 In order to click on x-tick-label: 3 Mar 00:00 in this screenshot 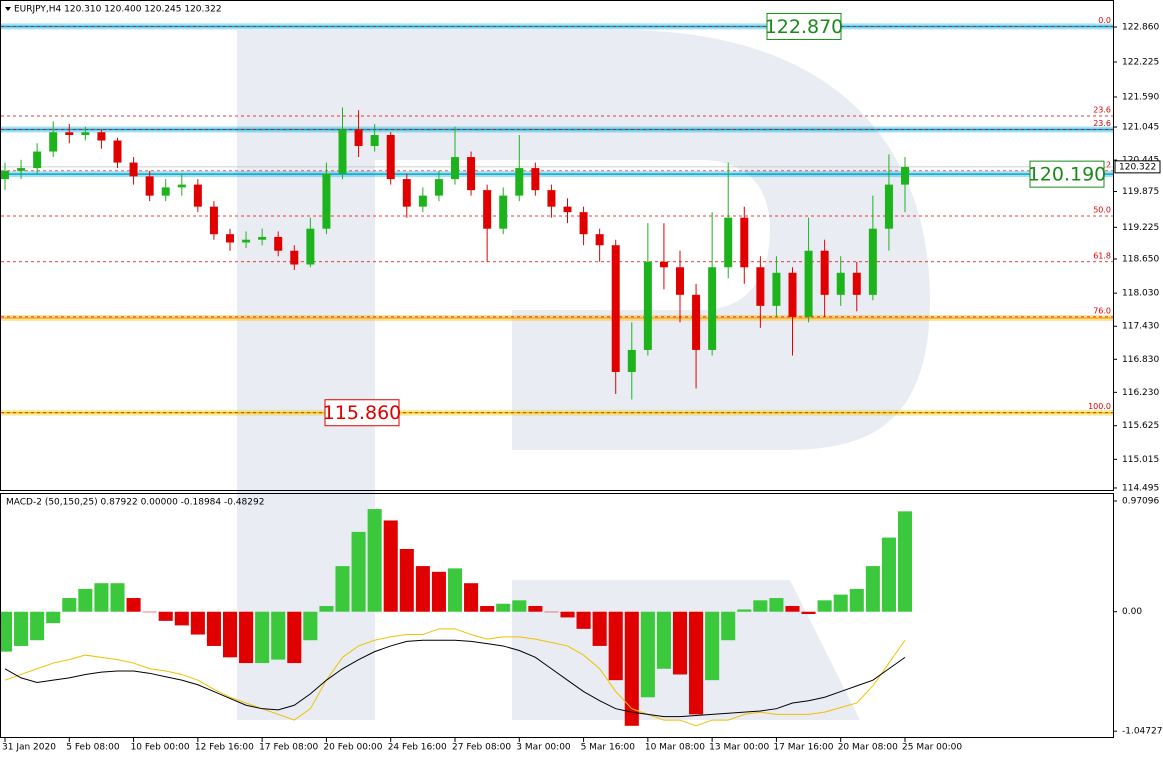, I will do `click(543, 748)`.